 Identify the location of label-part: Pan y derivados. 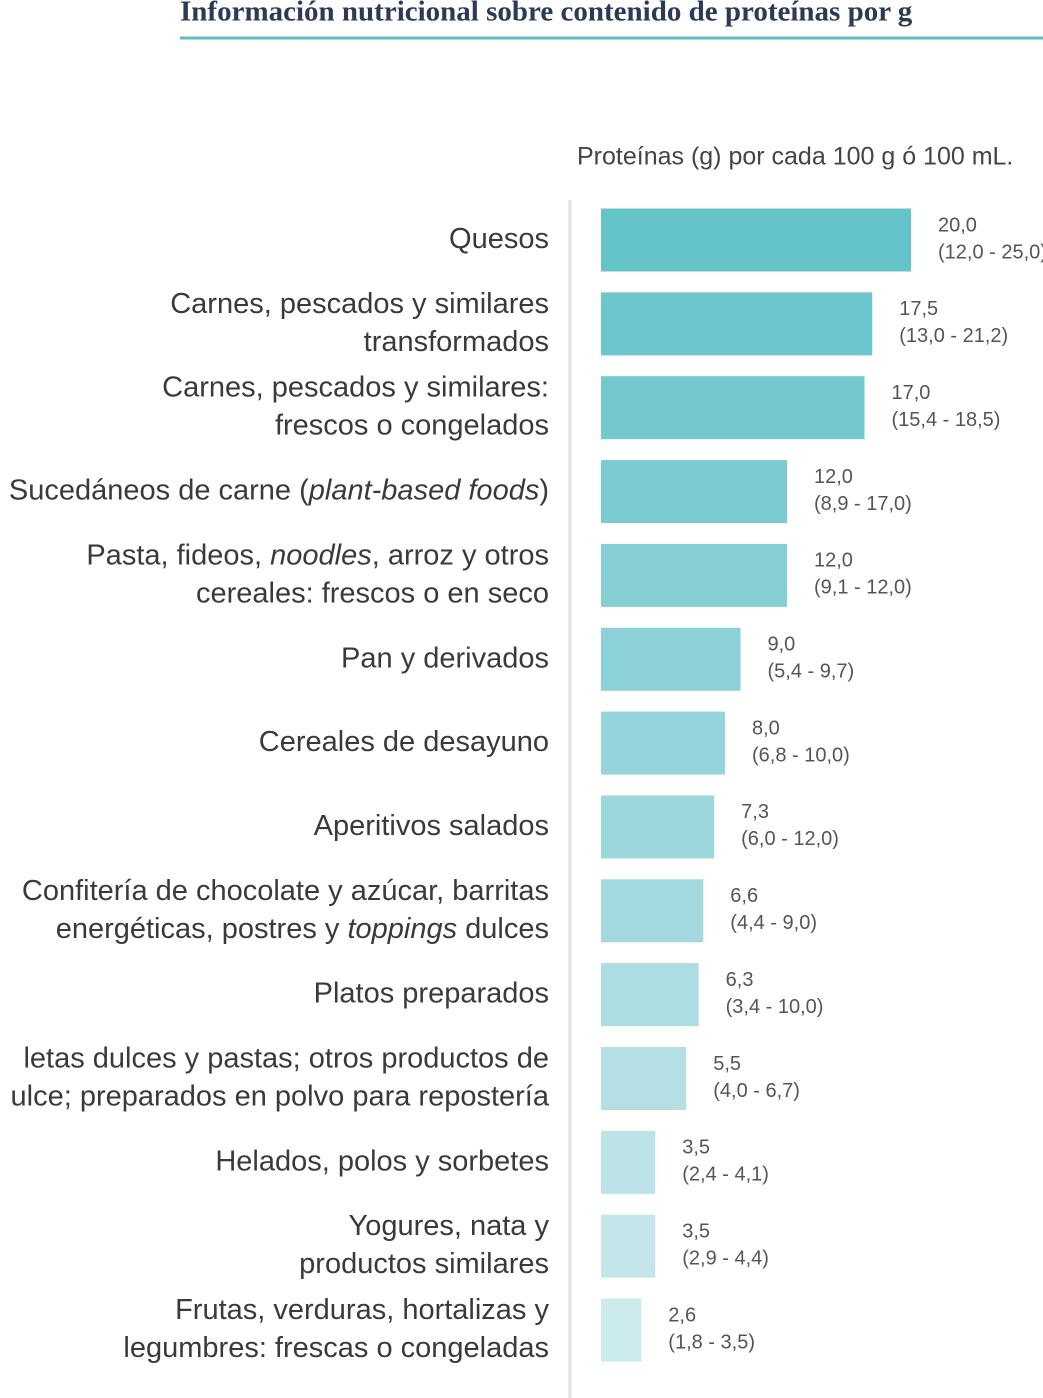
(445, 658).